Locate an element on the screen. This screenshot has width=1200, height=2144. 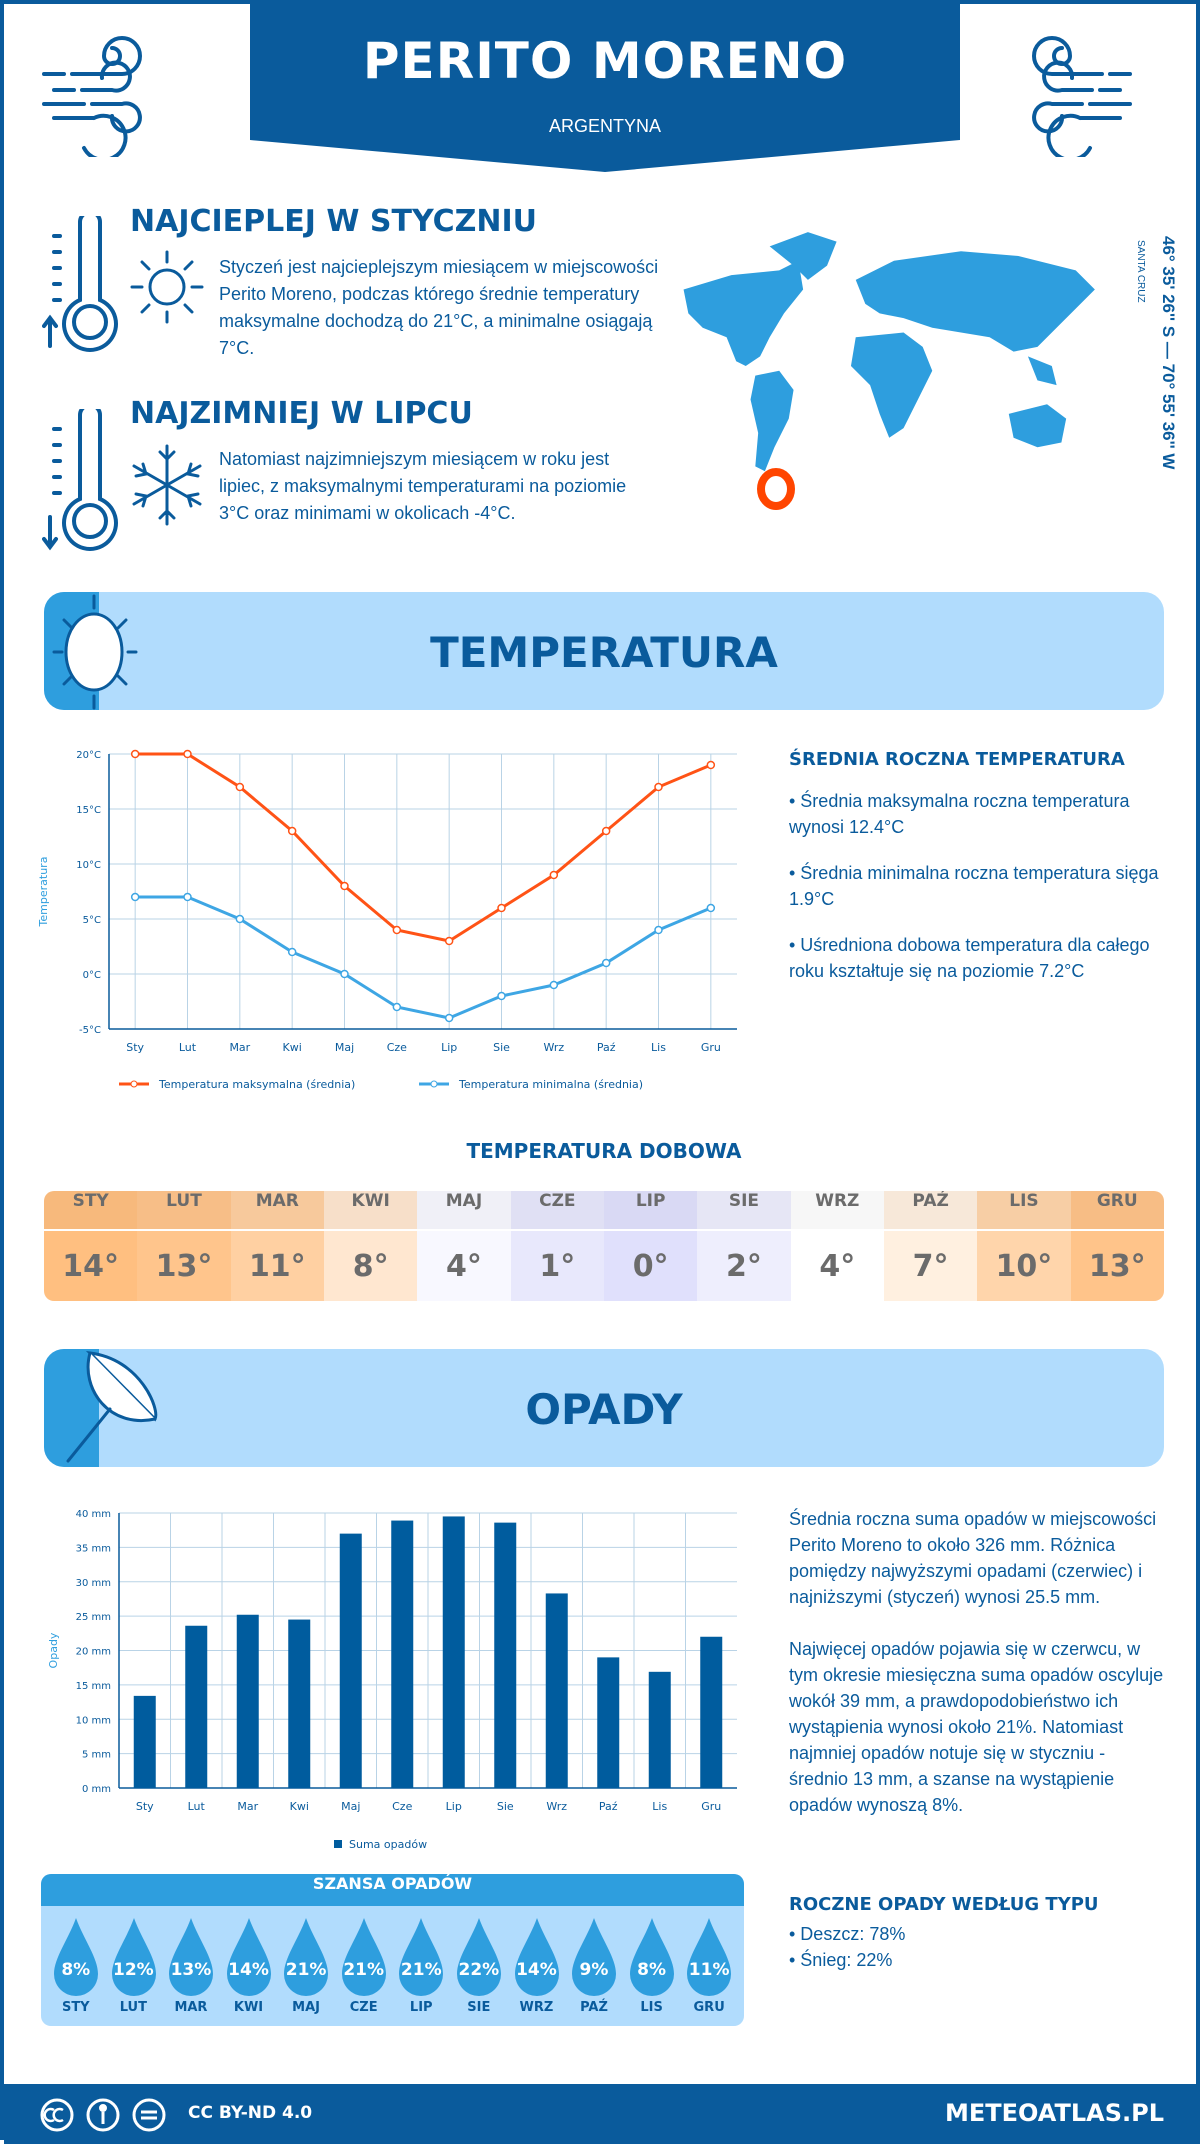
daily-temp-value: 11° is located at coordinates (277, 1266).